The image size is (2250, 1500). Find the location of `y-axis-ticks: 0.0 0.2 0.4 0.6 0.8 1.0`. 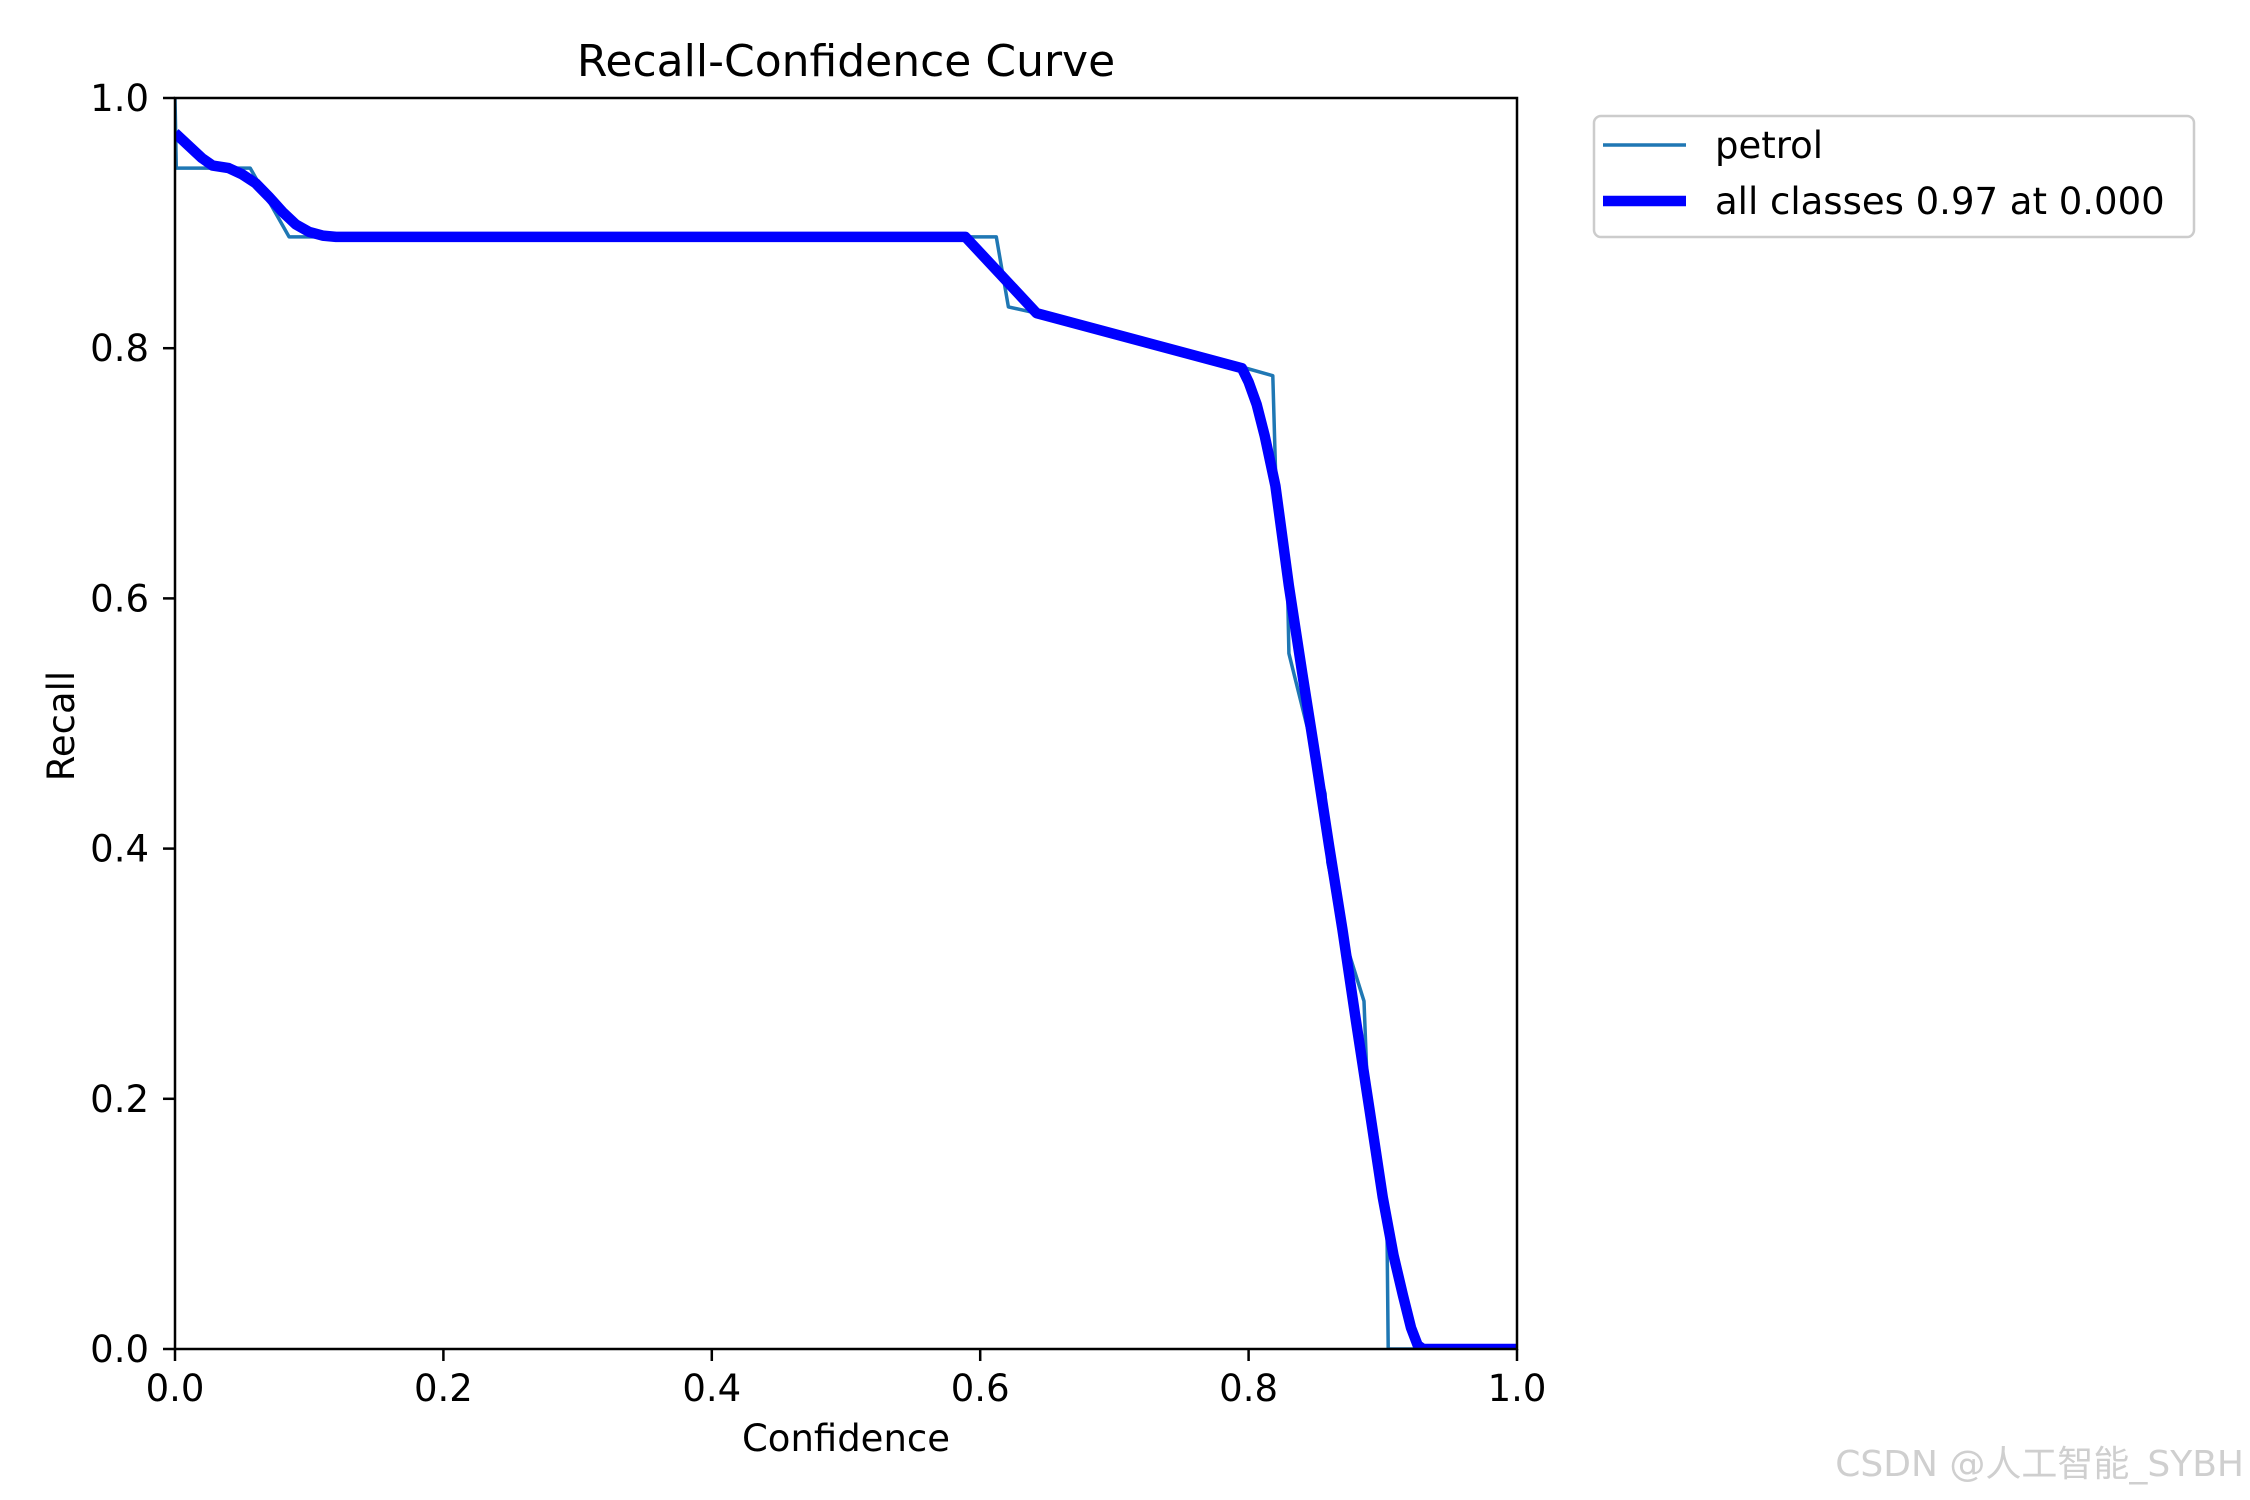

y-axis-ticks: 0.0 0.2 0.4 0.6 0.8 1.0 is located at coordinates (132, 724).